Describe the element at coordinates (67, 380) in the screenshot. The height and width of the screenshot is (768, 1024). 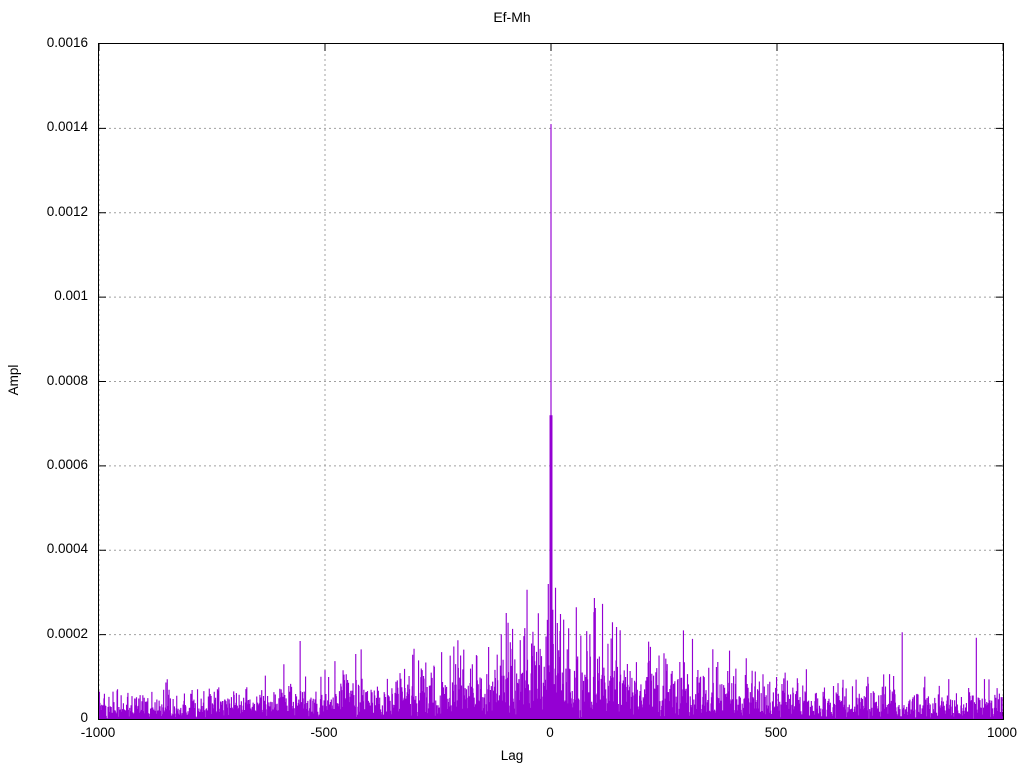
I see `y-tick-label: 0.0008` at that location.